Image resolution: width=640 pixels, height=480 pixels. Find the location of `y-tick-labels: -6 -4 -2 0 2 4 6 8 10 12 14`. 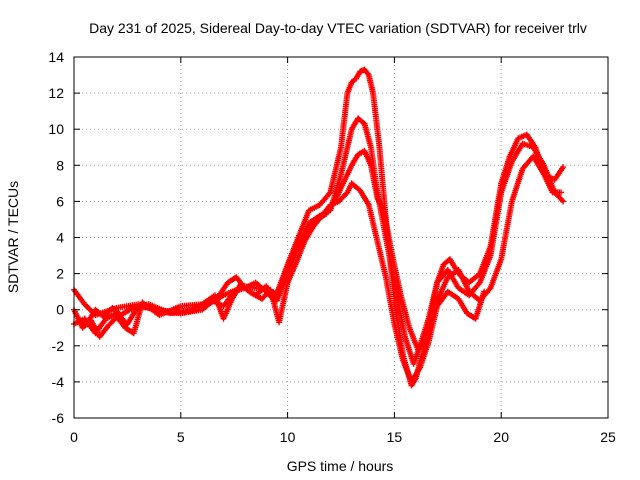

y-tick-labels: -6 -4 -2 0 2 4 6 8 10 12 14 is located at coordinates (56, 237).